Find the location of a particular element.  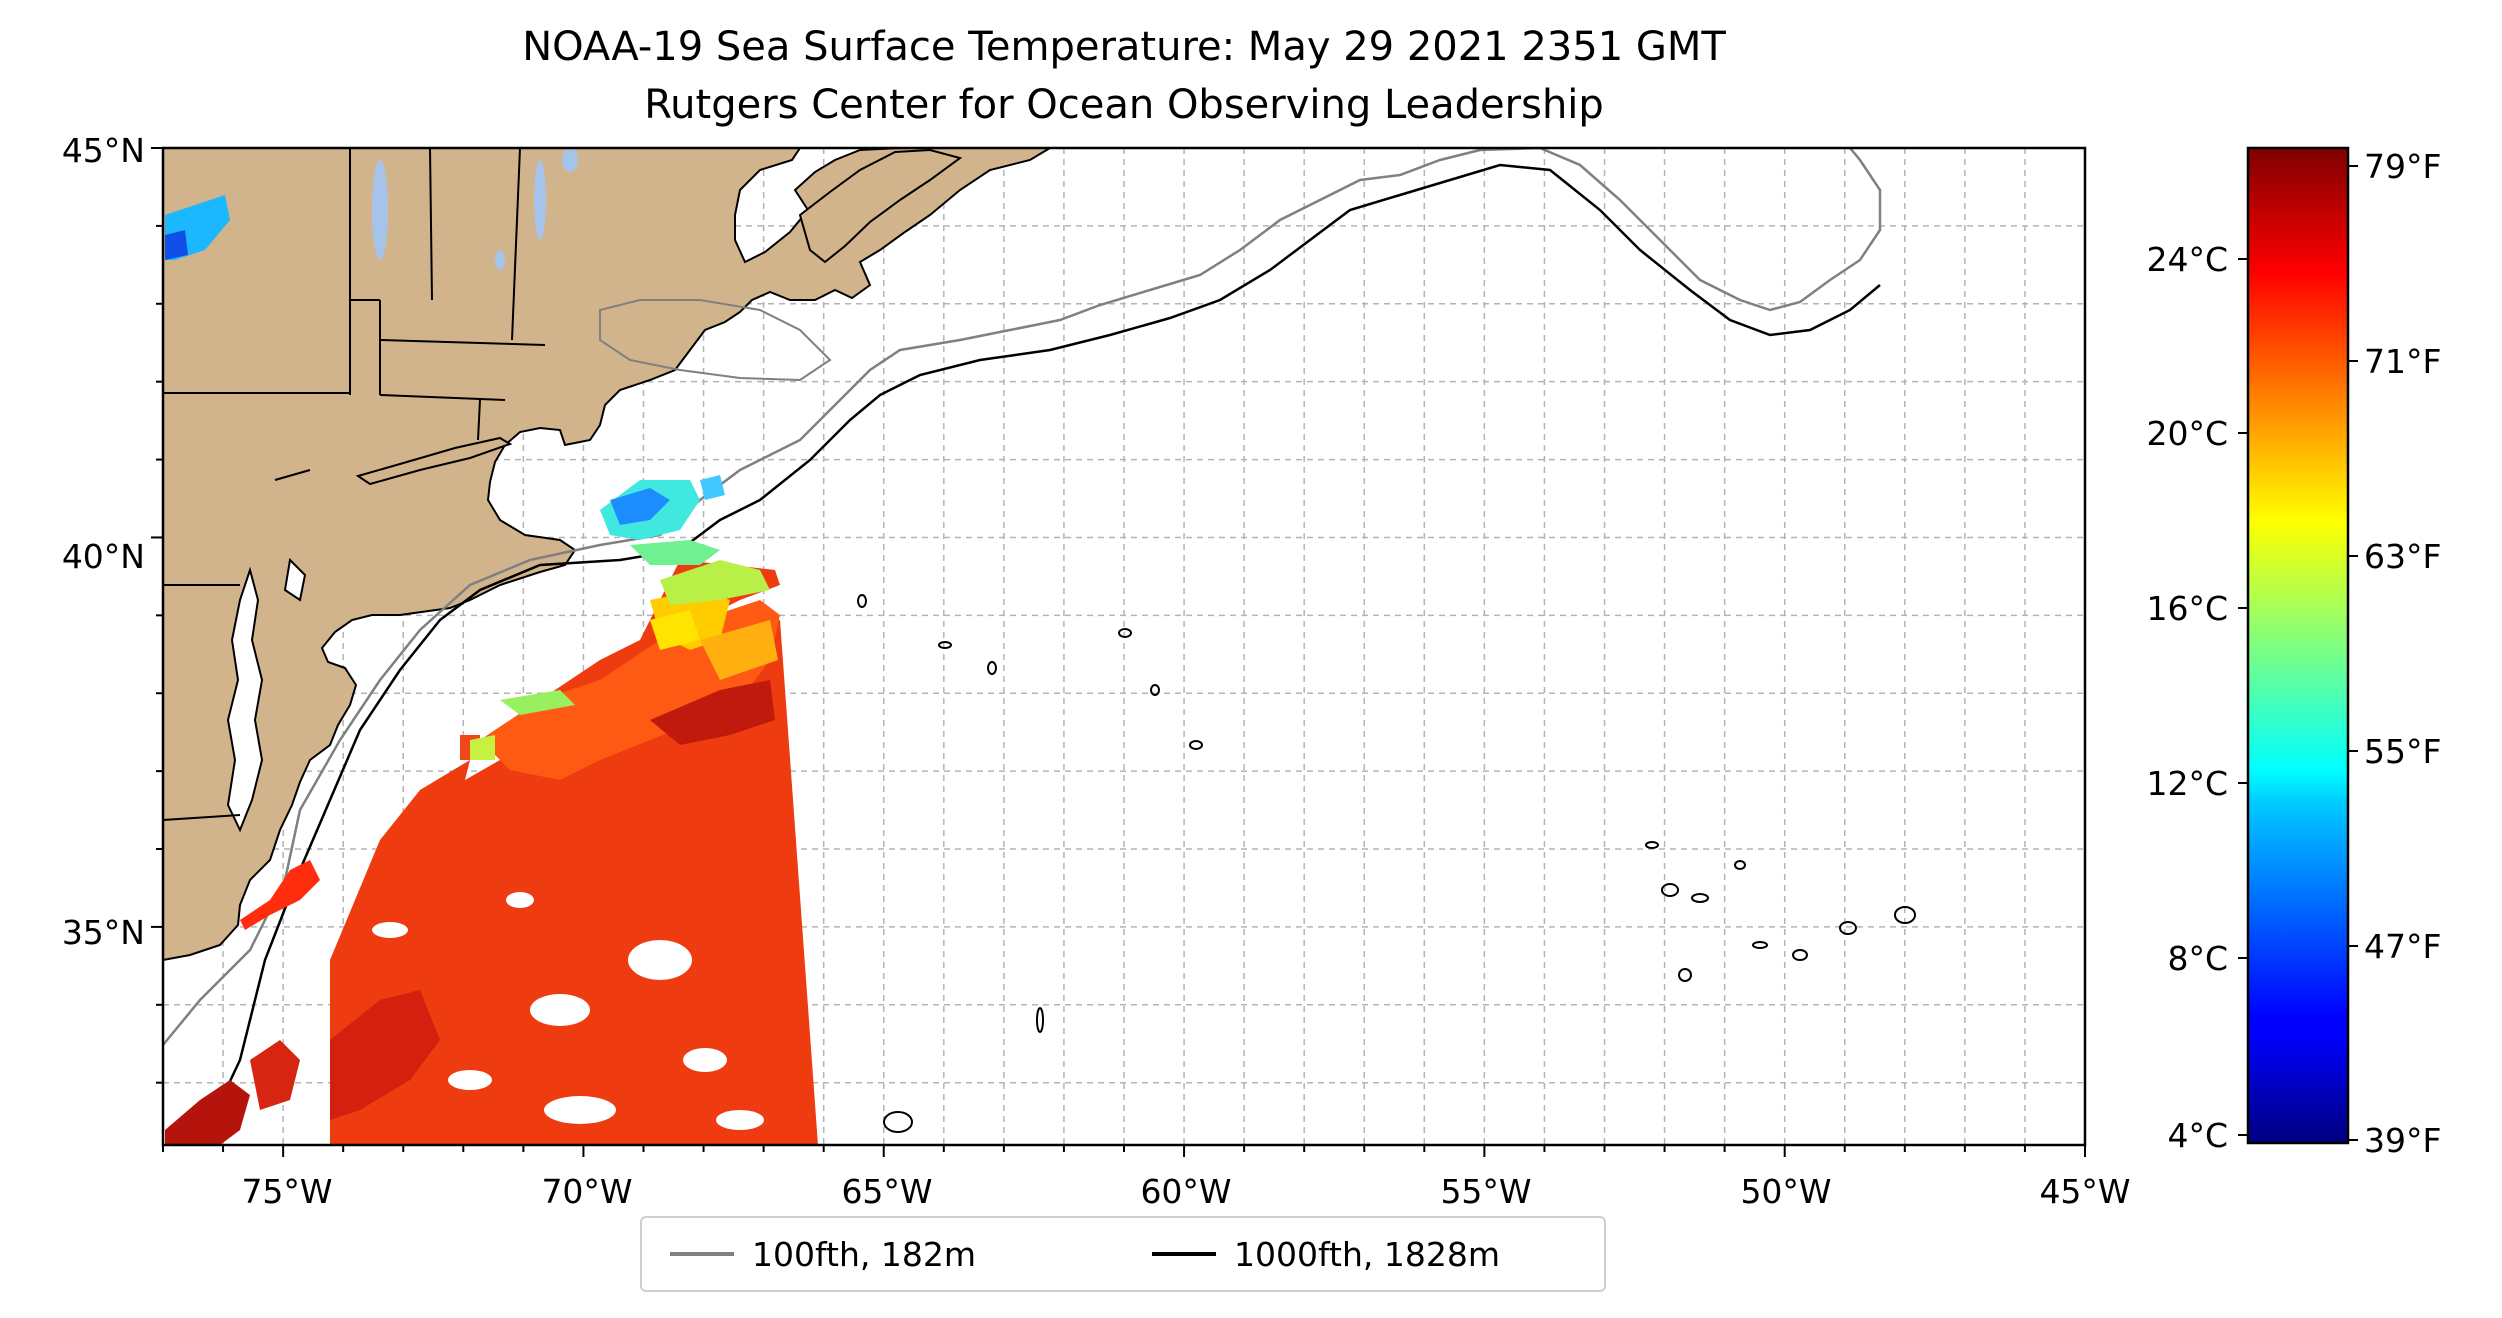

nova-scotia is located at coordinates (880, 206).